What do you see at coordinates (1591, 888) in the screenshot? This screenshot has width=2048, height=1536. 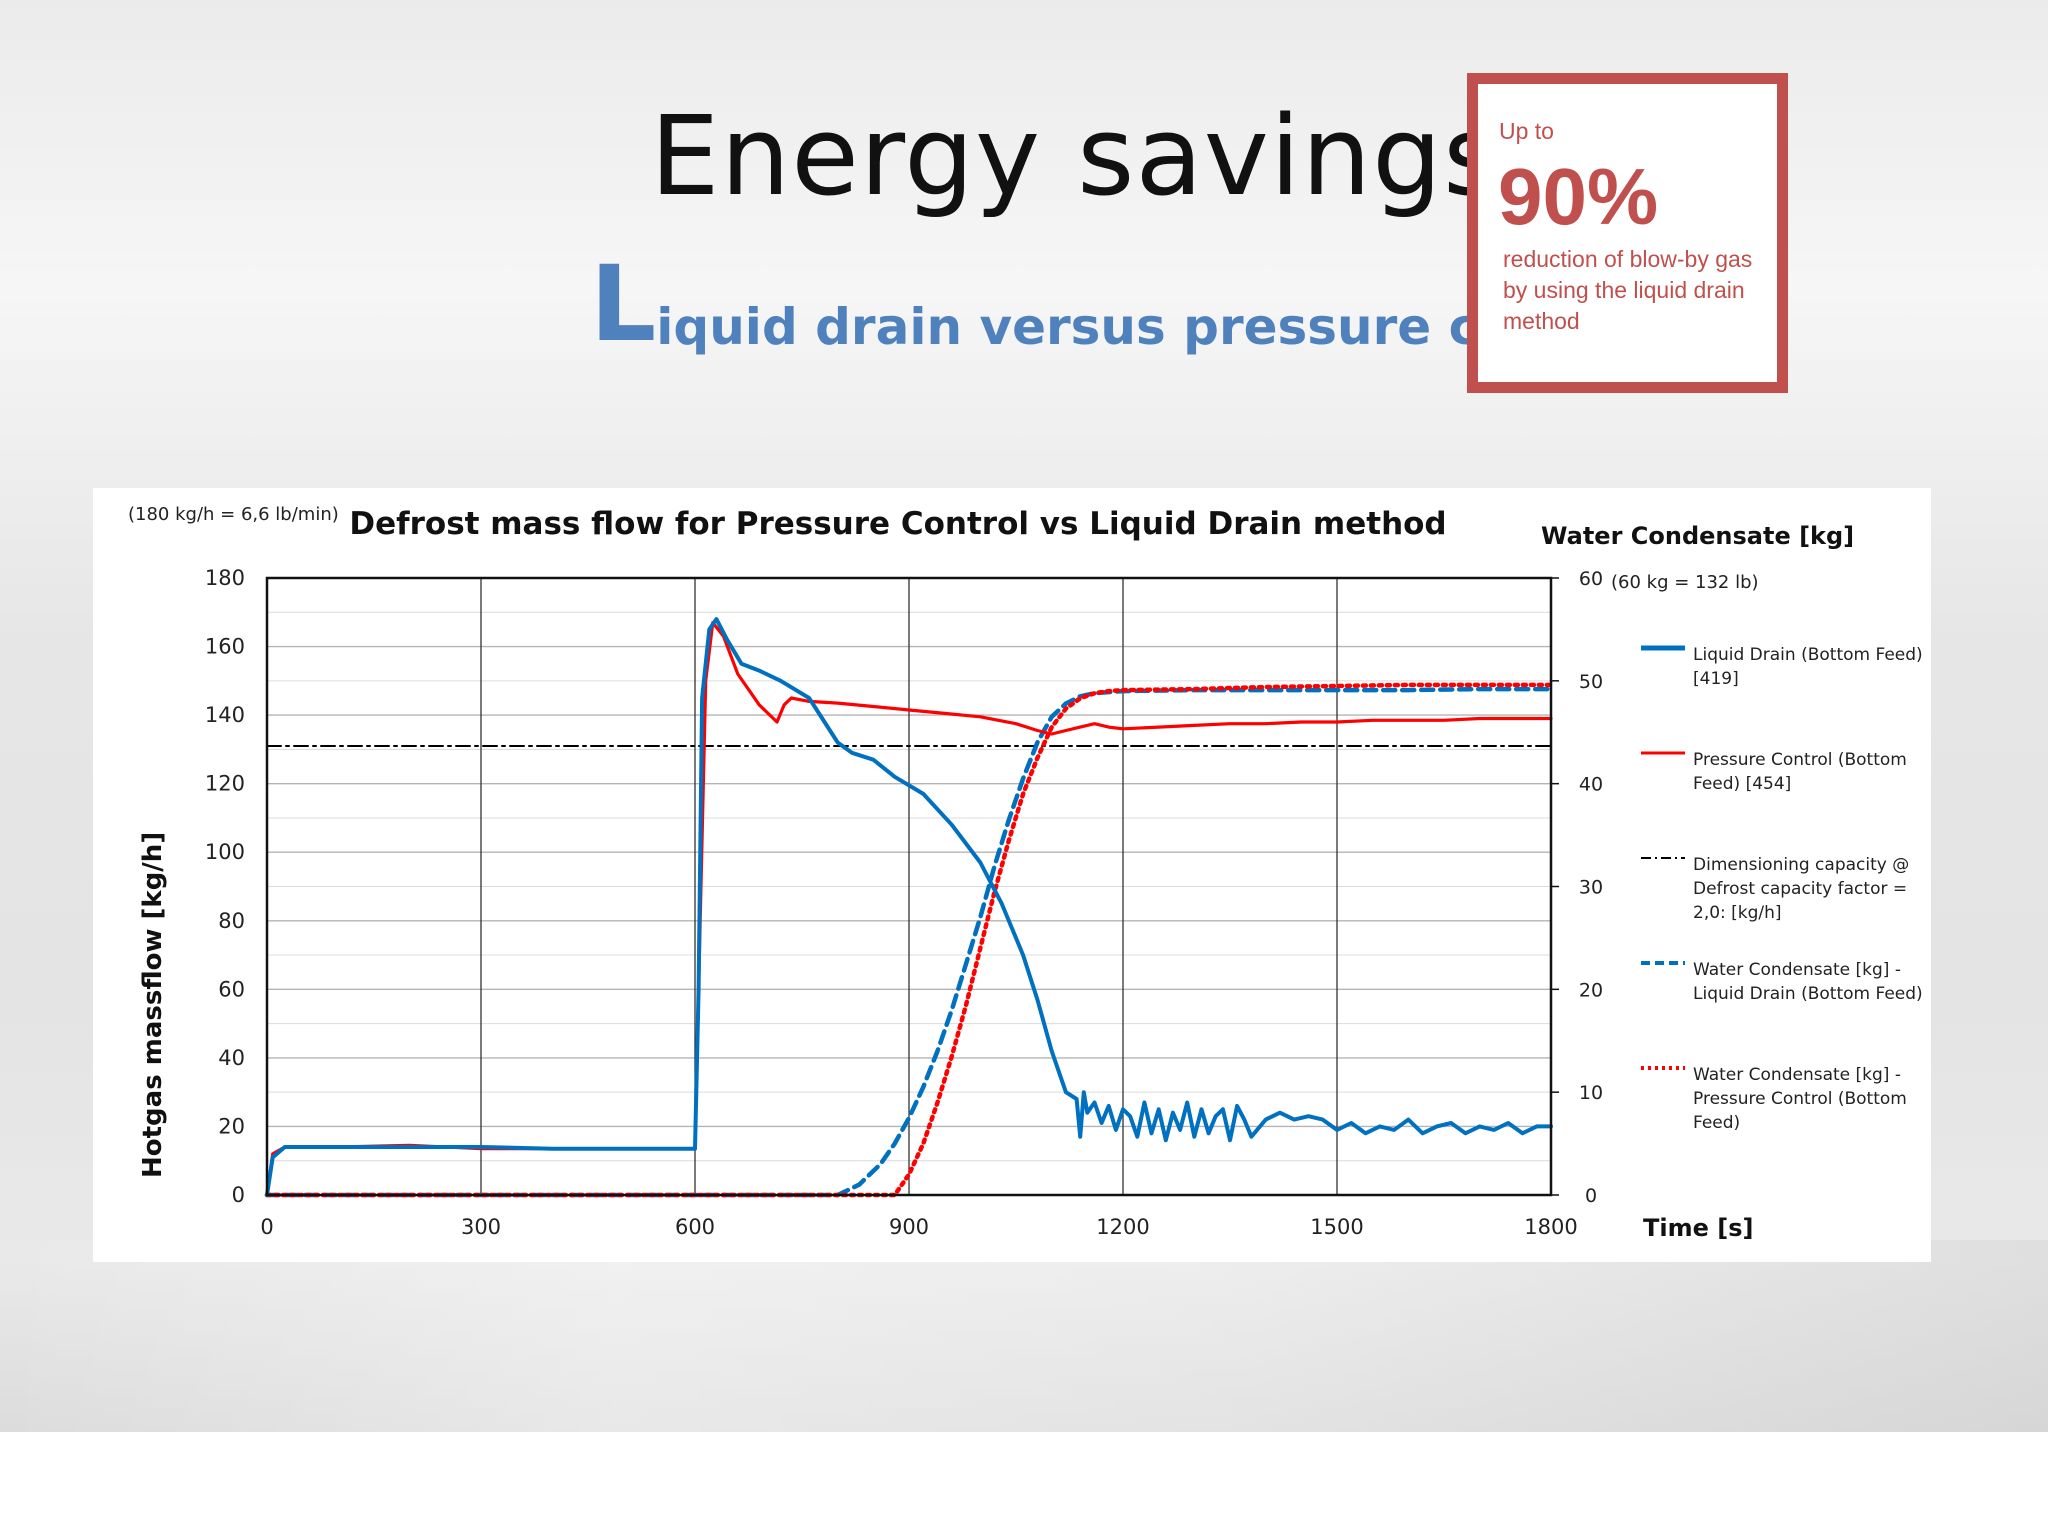 I see `y2-tick-label: 30` at bounding box center [1591, 888].